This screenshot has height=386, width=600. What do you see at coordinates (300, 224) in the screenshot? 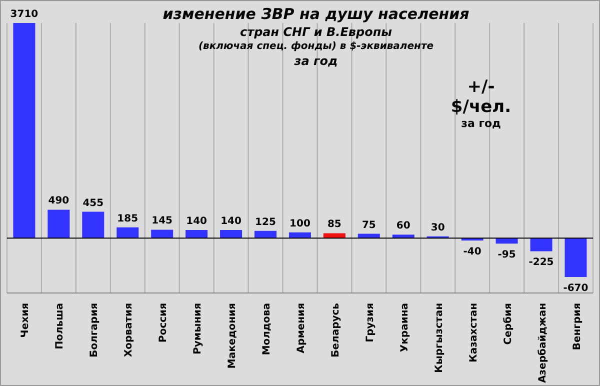
I see `data-label: 100` at bounding box center [300, 224].